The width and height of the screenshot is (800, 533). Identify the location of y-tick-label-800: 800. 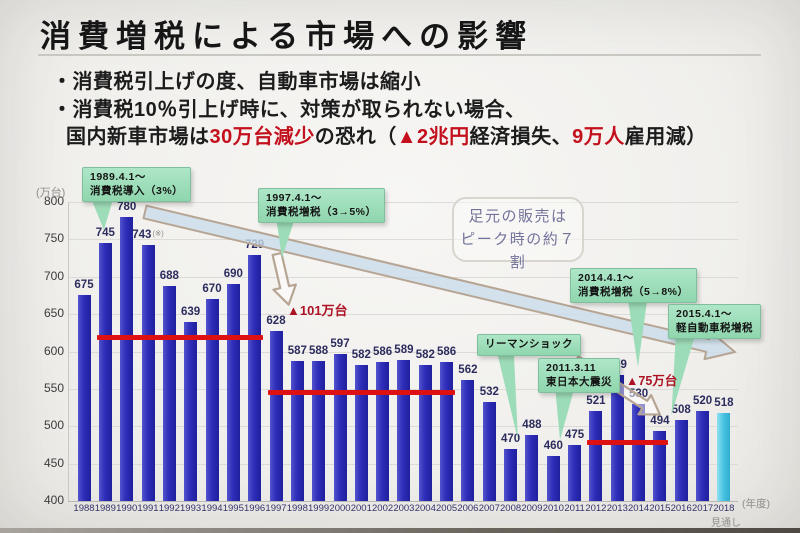
(53, 201).